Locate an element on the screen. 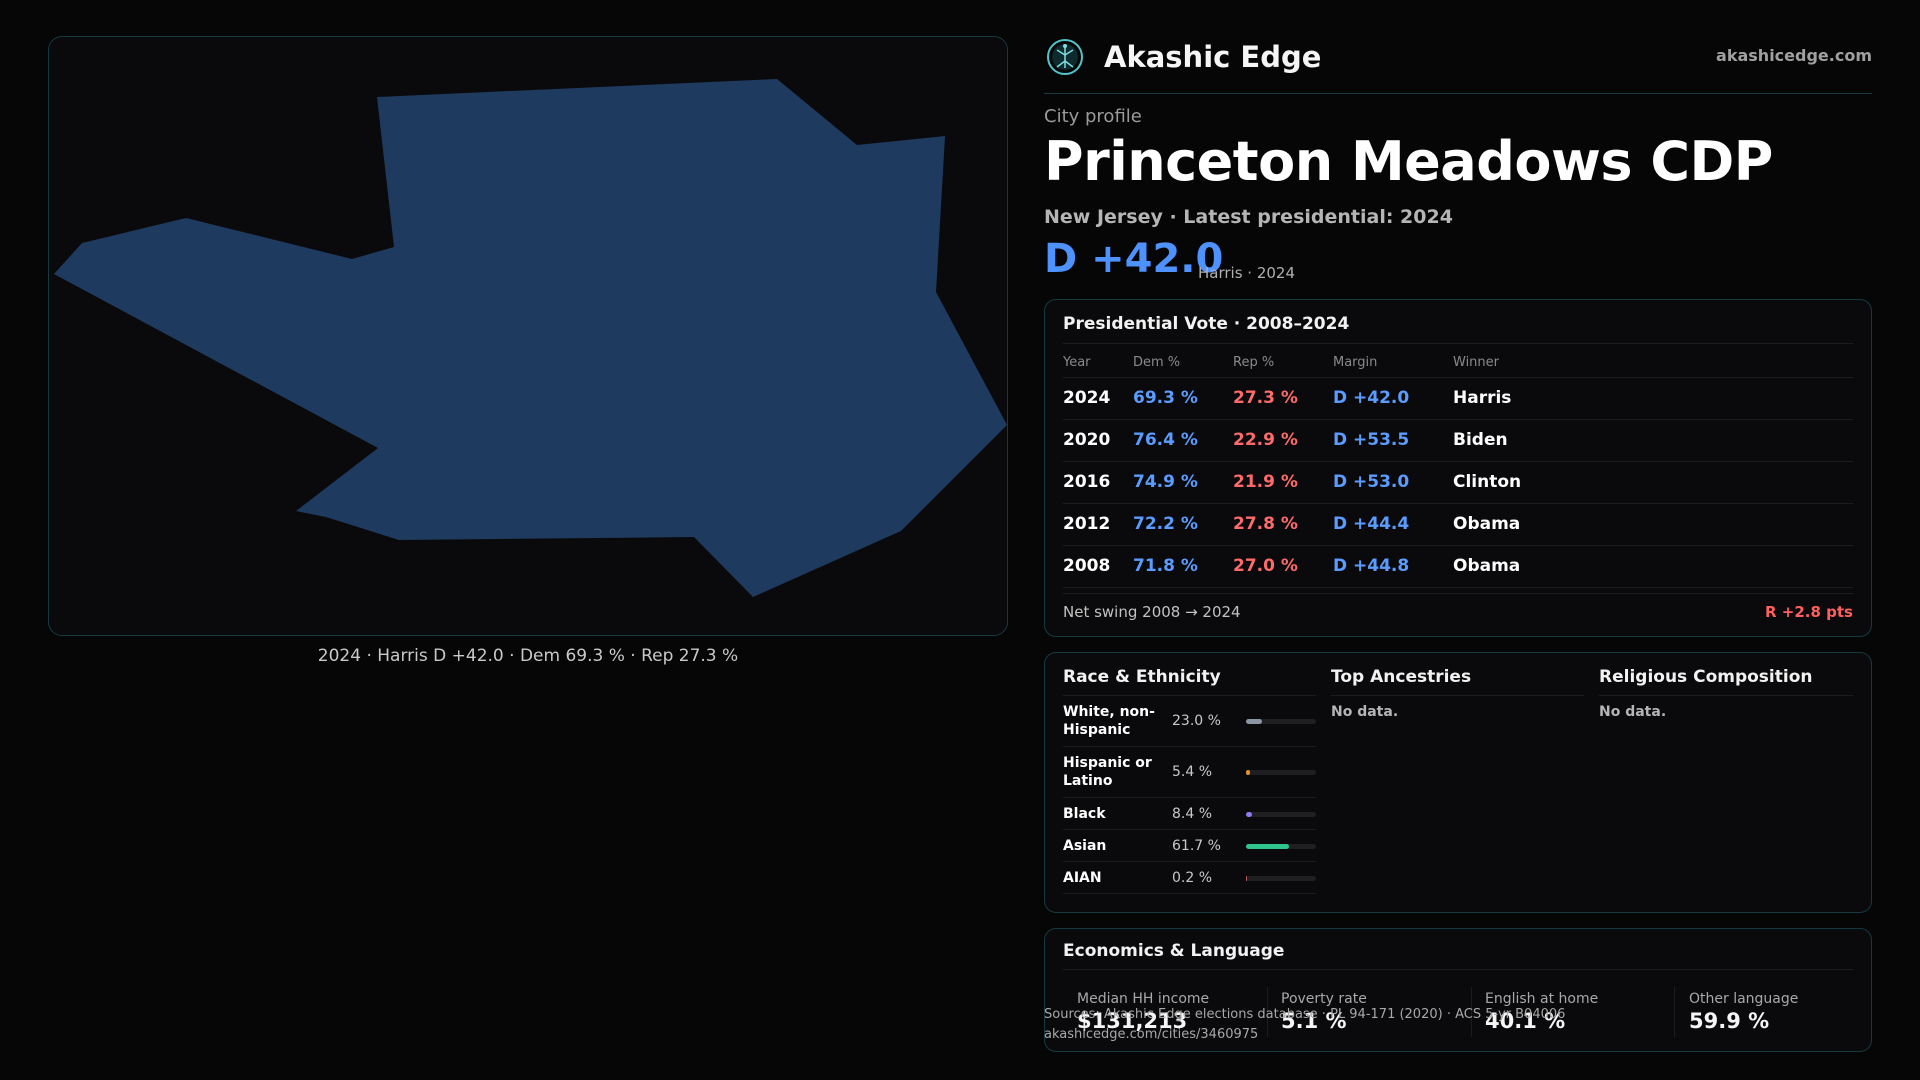 The width and height of the screenshot is (1920, 1080). header-rep: Rep % is located at coordinates (1283, 363).